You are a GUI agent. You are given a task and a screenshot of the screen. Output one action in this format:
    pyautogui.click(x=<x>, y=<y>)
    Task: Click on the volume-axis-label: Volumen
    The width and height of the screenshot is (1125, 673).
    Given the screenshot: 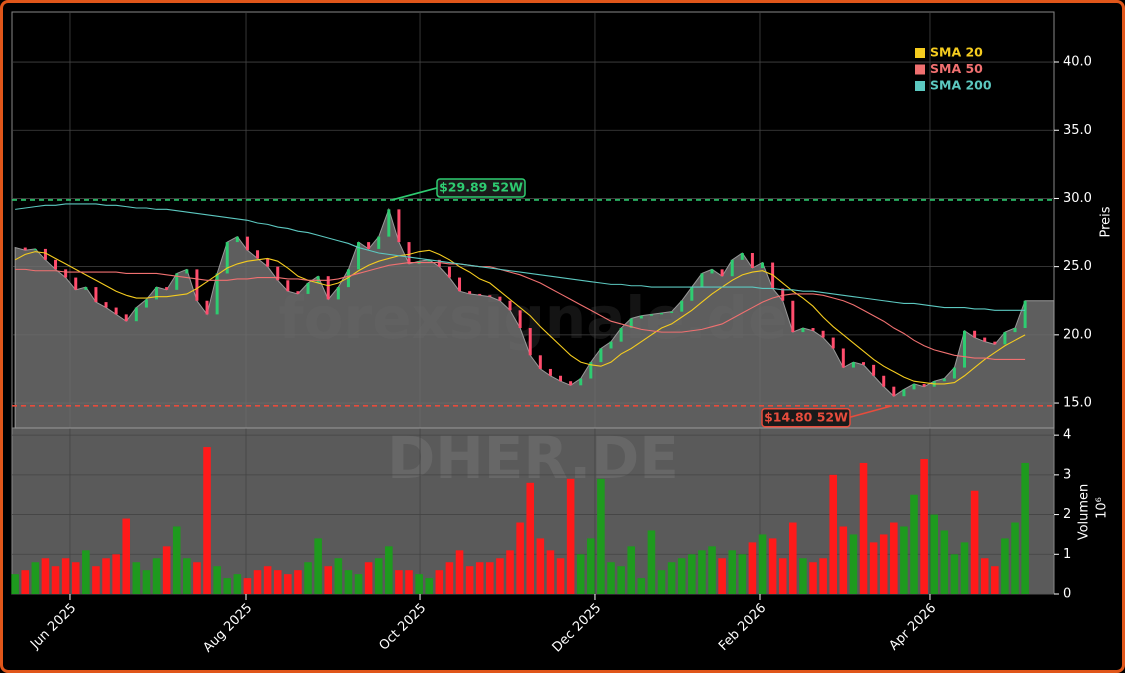 What is the action you would take?
    pyautogui.click(x=1084, y=512)
    